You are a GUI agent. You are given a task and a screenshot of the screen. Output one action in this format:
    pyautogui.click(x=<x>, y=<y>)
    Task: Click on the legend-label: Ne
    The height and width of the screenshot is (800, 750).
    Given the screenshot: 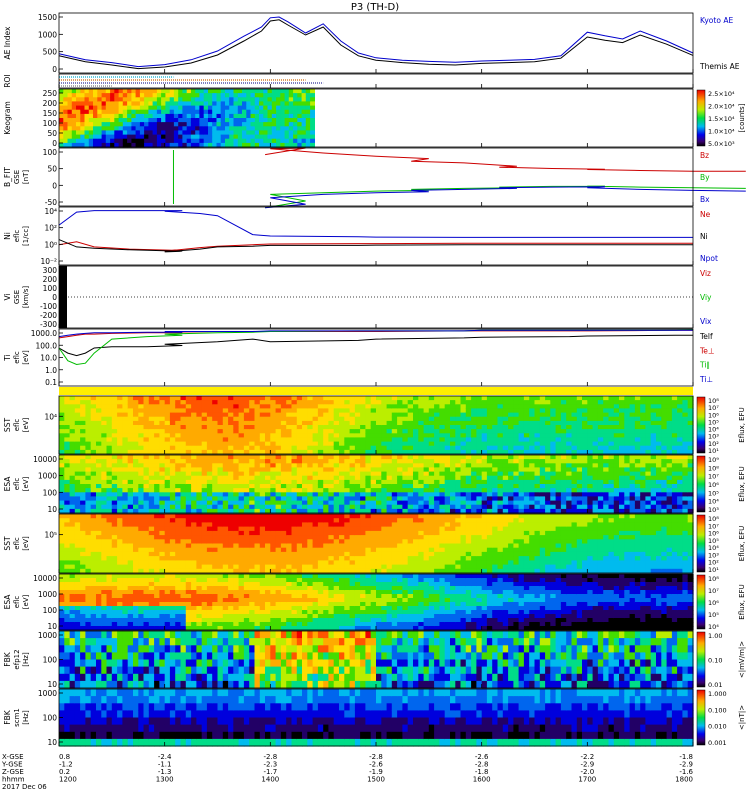 What is the action you would take?
    pyautogui.click(x=705, y=214)
    